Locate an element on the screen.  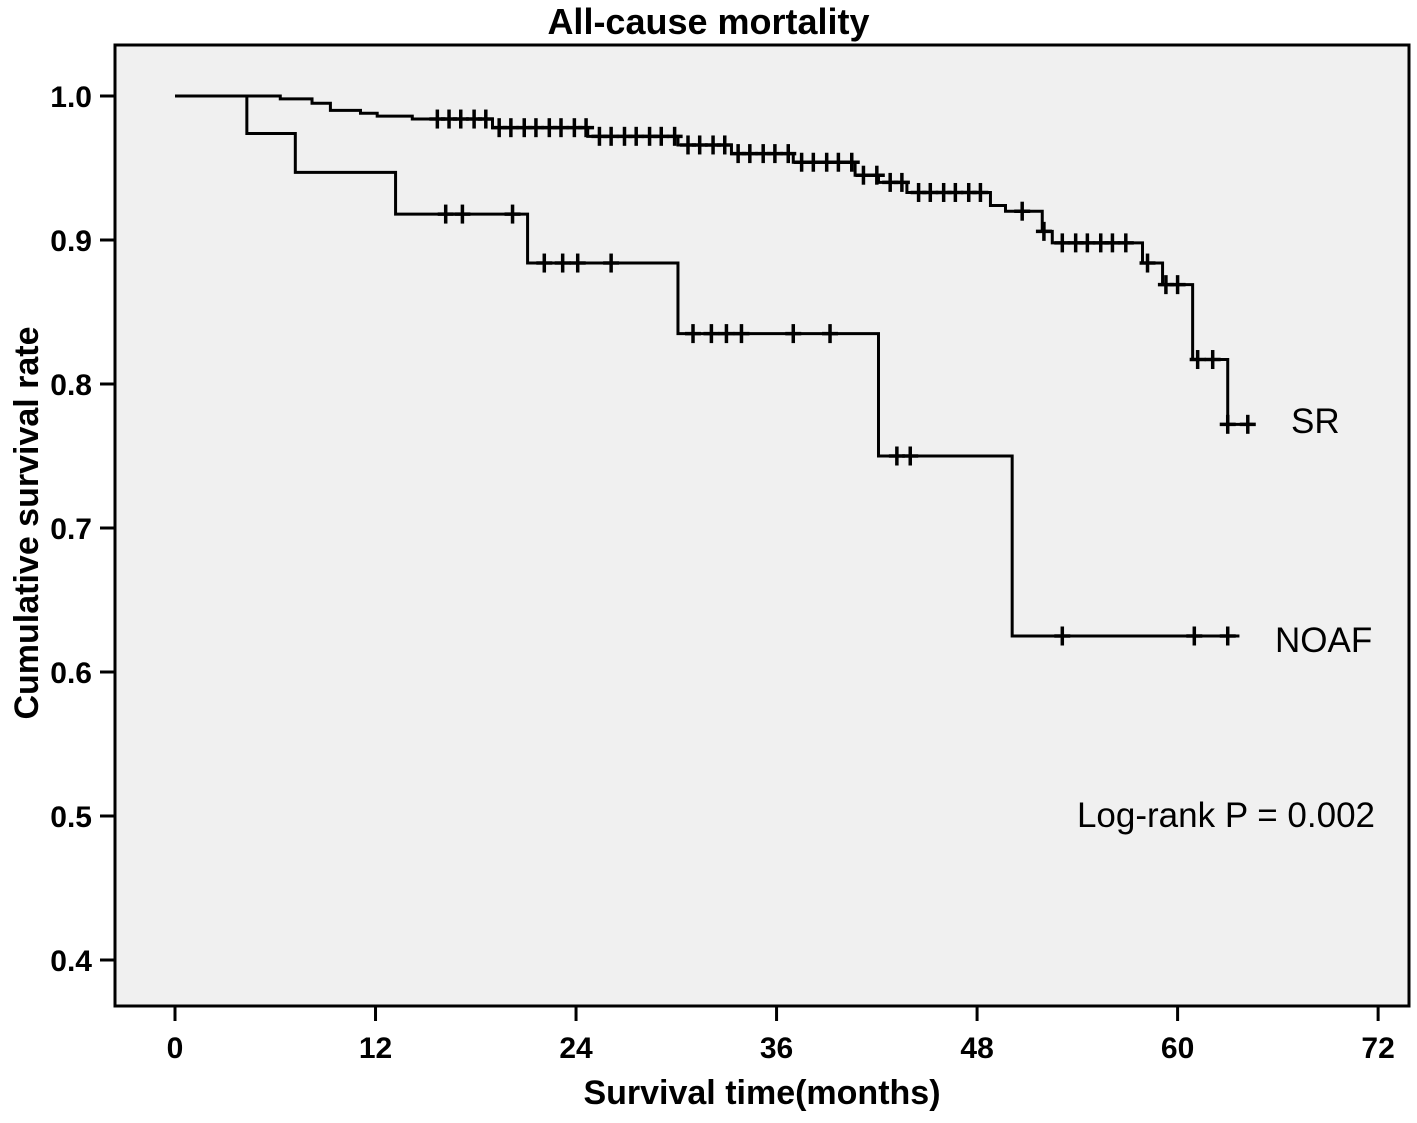
y-tick-label: 0.6 is located at coordinates (71, 673).